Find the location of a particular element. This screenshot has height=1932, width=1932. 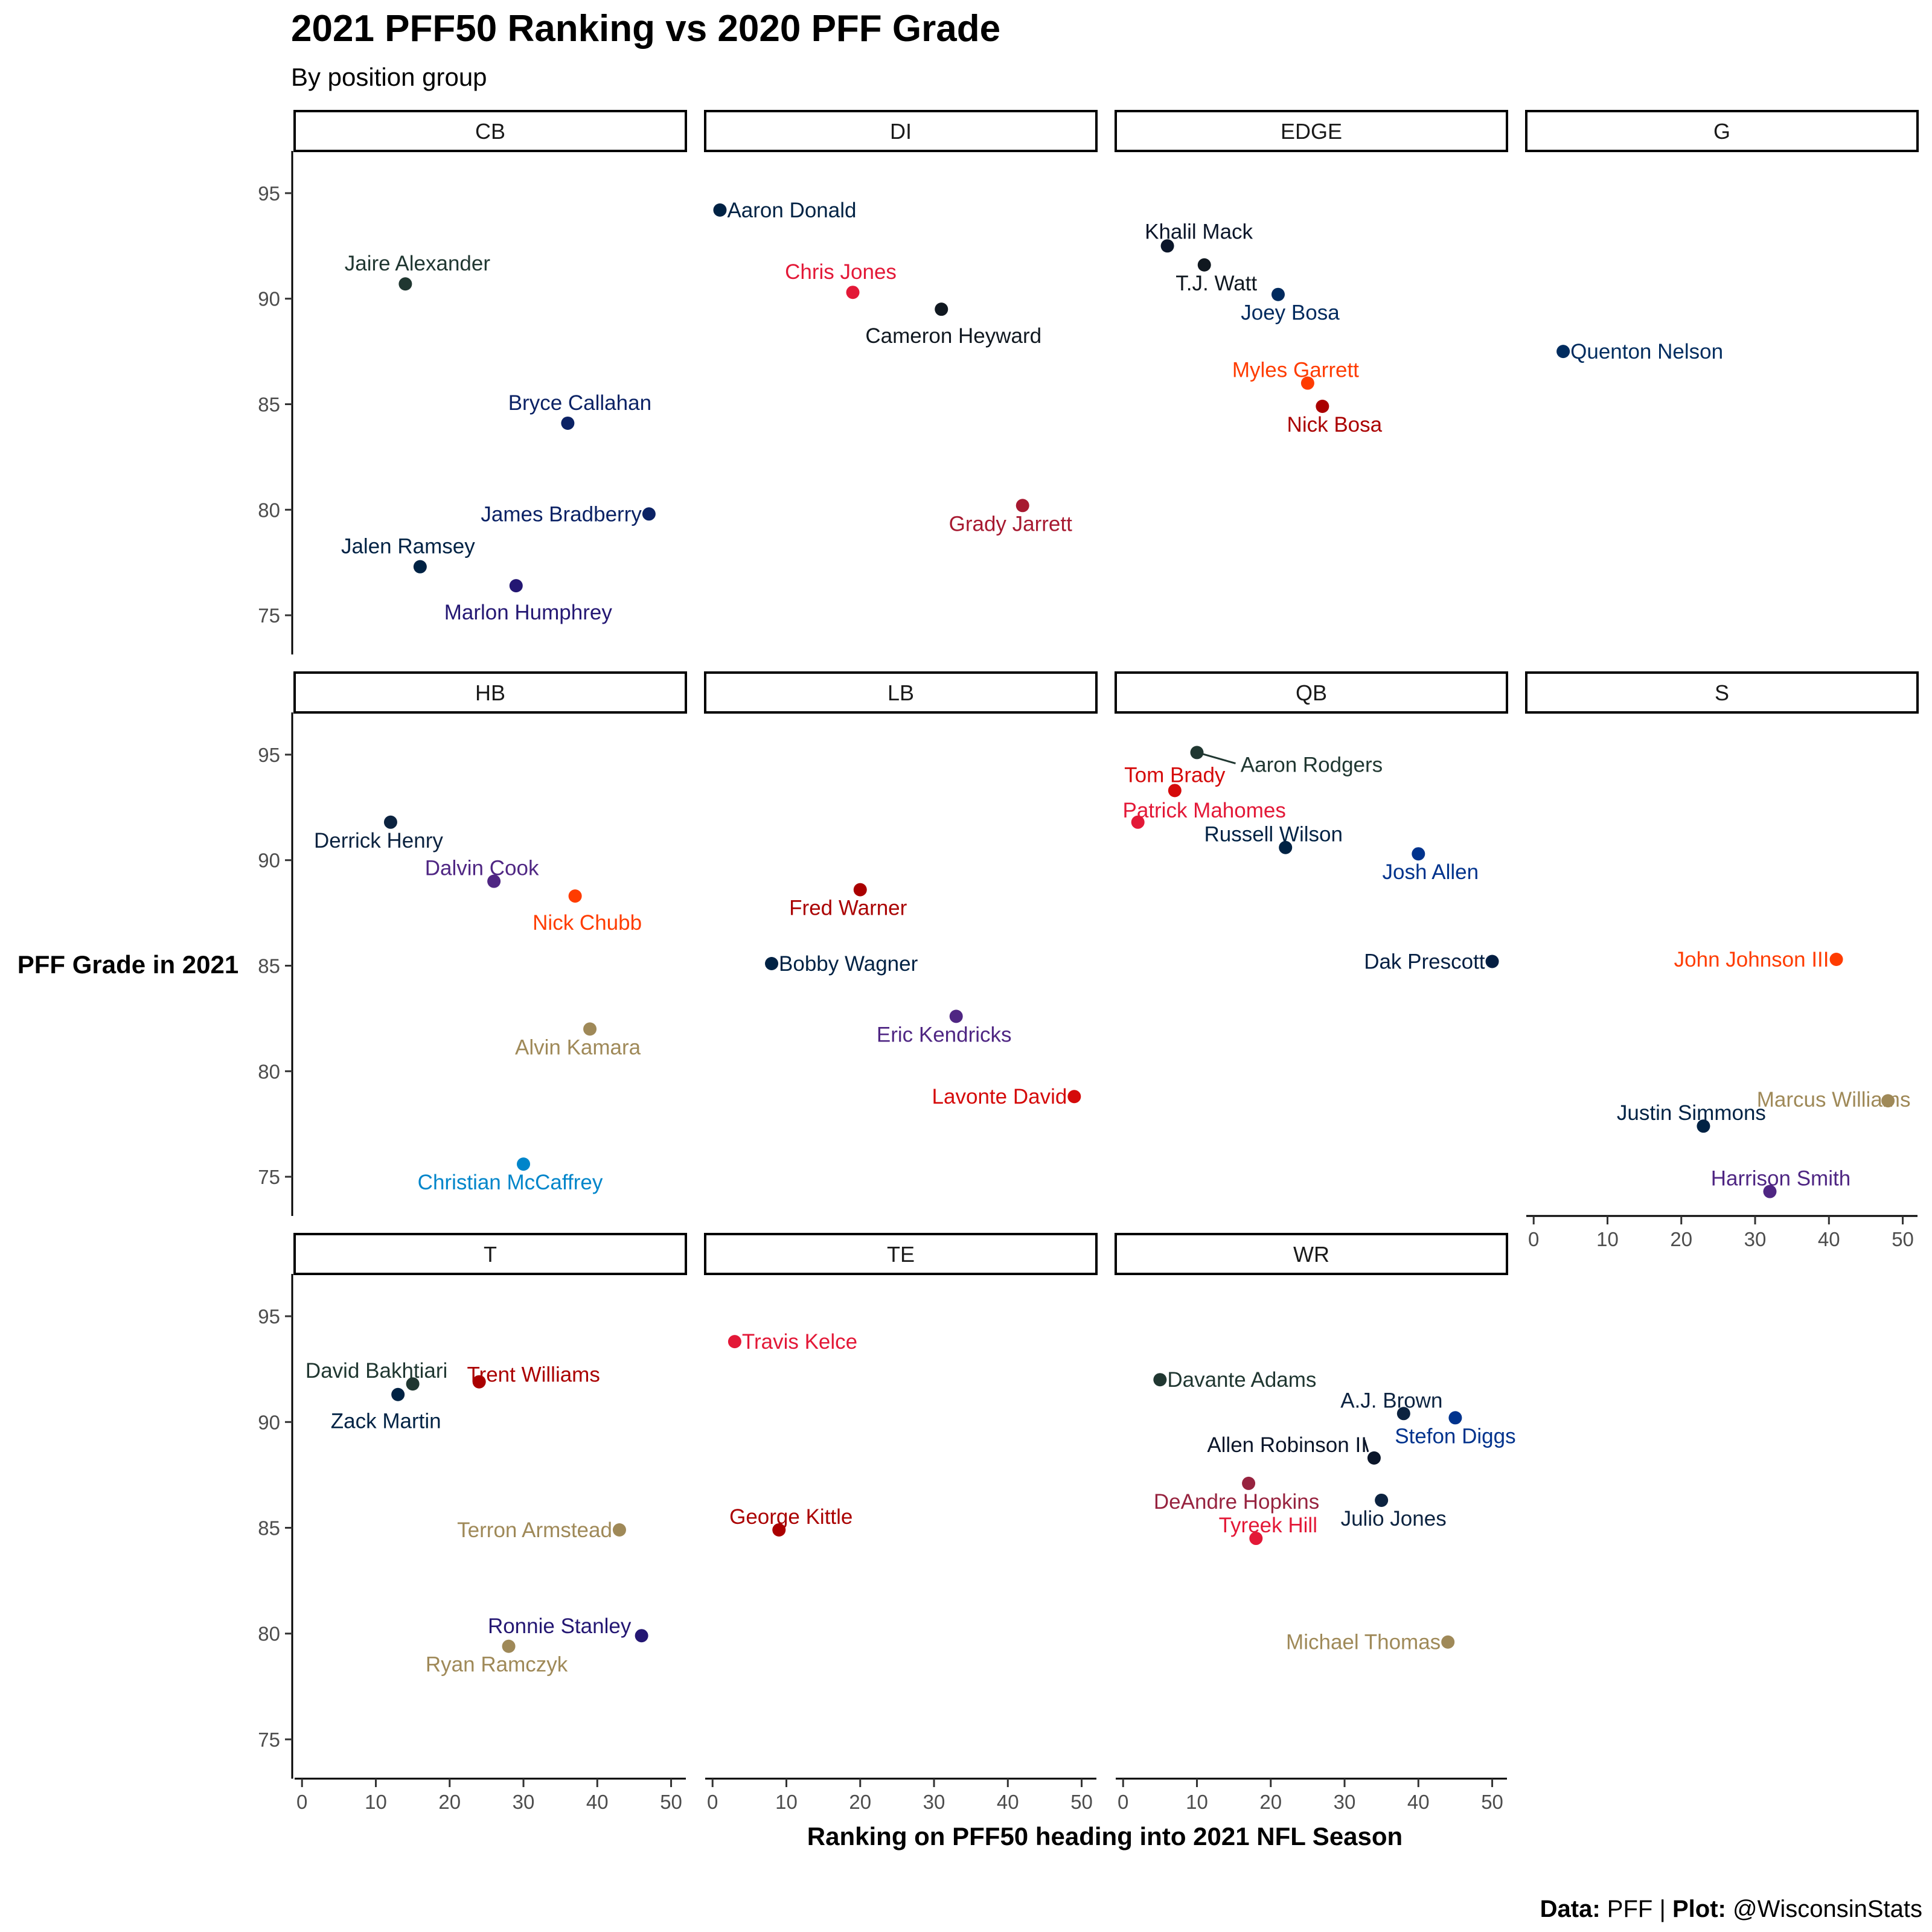

point-travis-kelce is located at coordinates (734, 1342).